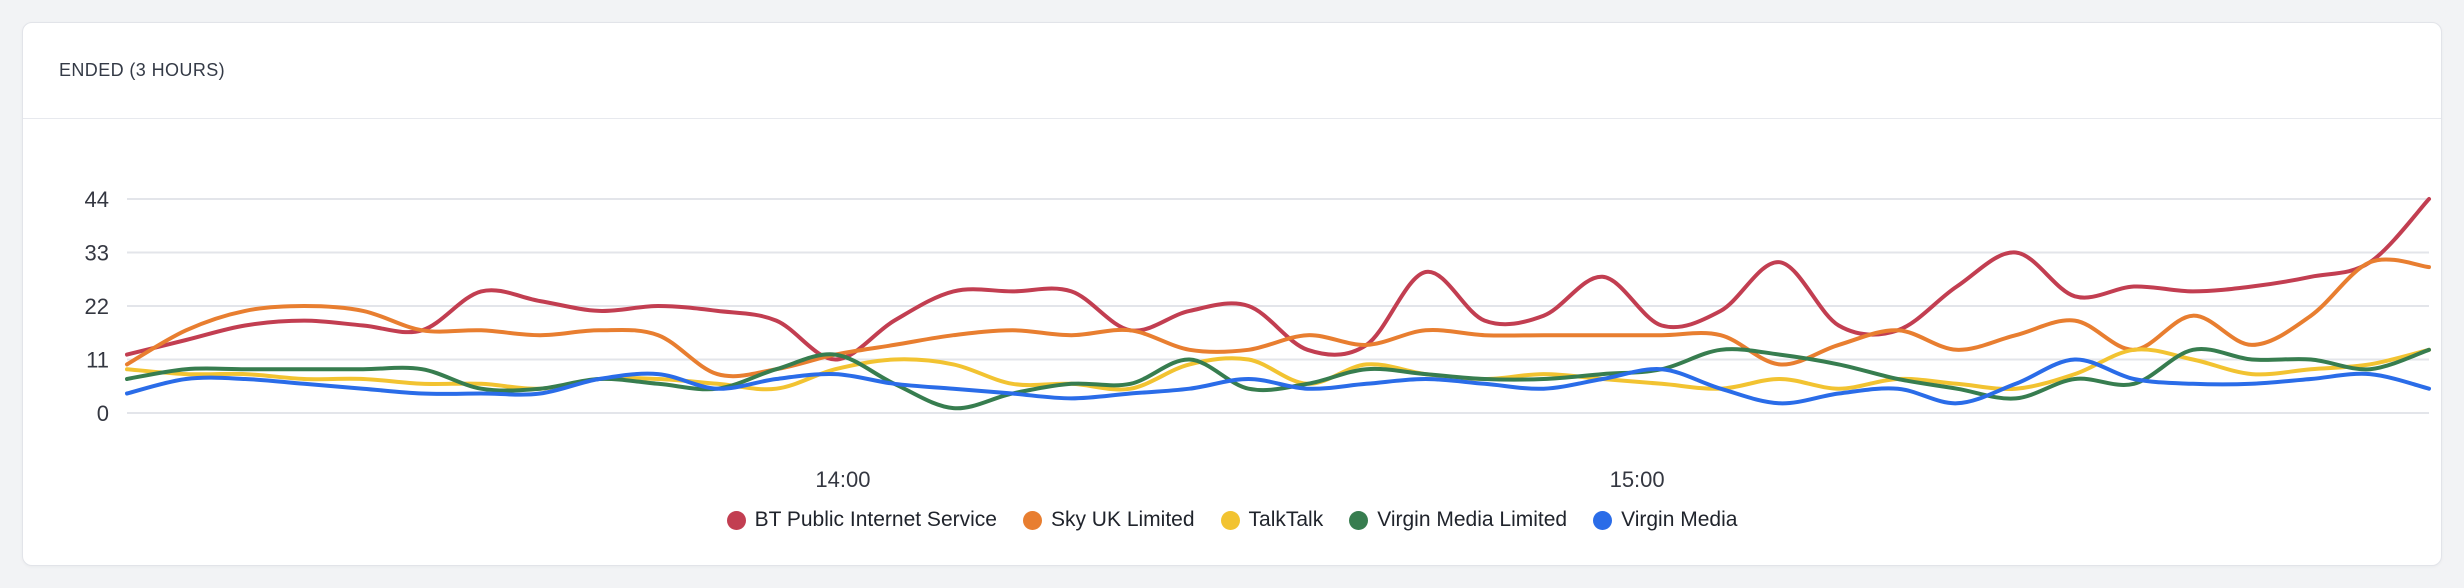  Describe the element at coordinates (1472, 519) in the screenshot. I see `legend-label: Virgin Media Limited` at that location.